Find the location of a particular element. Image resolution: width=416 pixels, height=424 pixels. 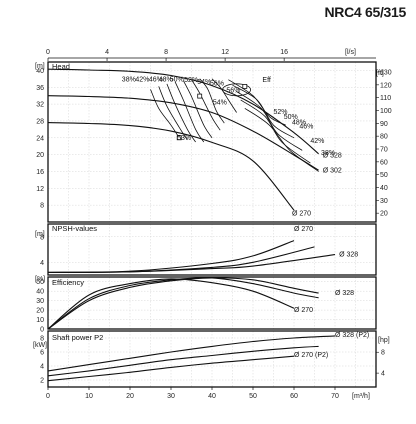

head-label-d302: Ø 302 is located at coordinates (332, 170).